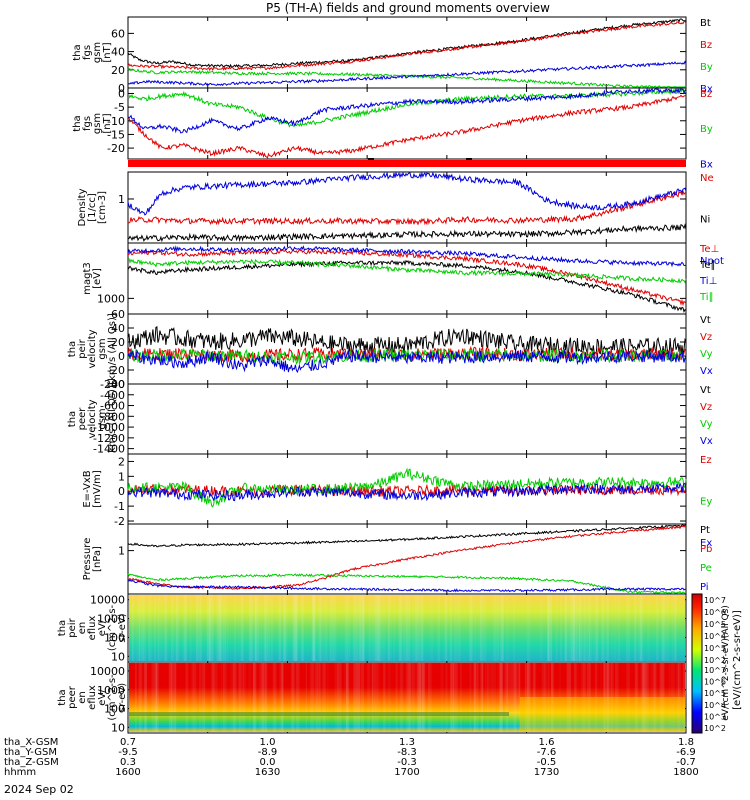 The width and height of the screenshot is (750, 800). What do you see at coordinates (407, 361) in the screenshot?
I see `series-line-Vx` at bounding box center [407, 361].